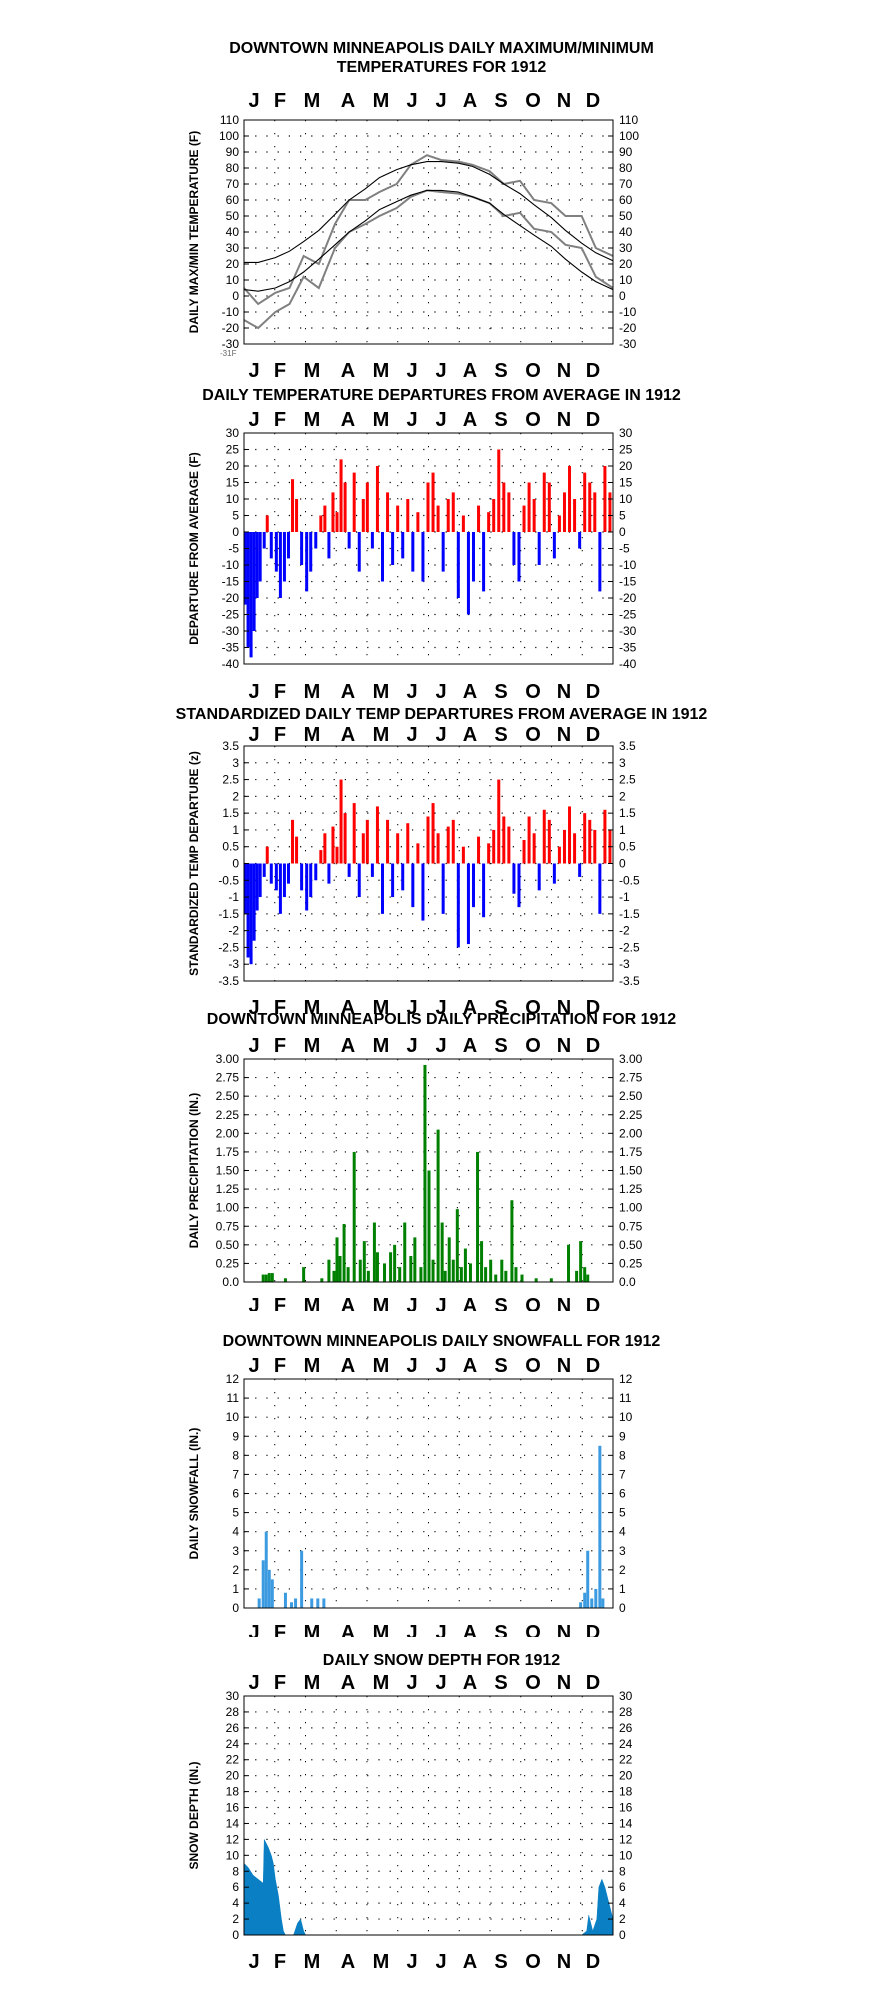  Describe the element at coordinates (626, 1417) in the screenshot. I see `y-tick-label-right: 10` at that location.